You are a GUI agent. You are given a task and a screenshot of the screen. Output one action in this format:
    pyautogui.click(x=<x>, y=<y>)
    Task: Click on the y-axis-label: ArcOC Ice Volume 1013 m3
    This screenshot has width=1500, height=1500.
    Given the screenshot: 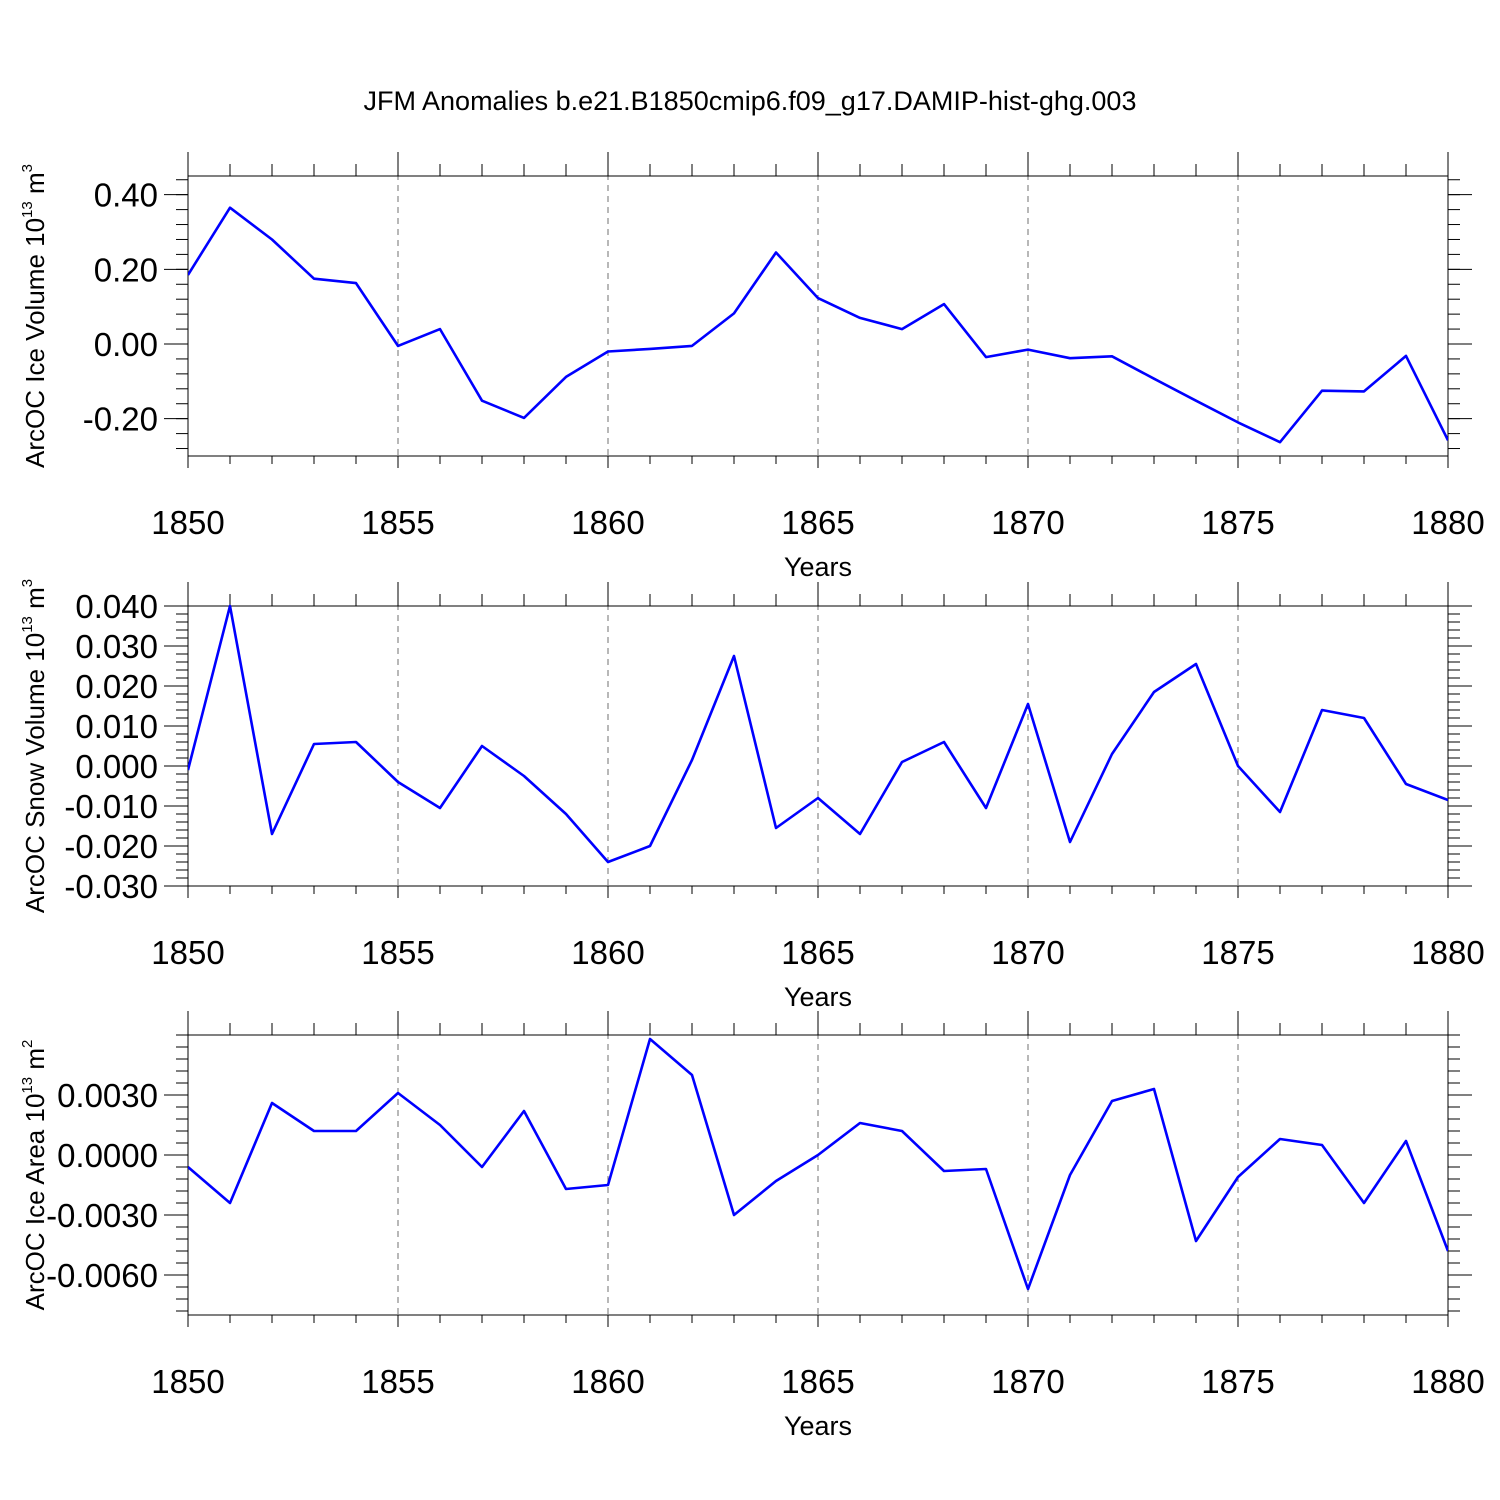 What is the action you would take?
    pyautogui.click(x=34, y=316)
    